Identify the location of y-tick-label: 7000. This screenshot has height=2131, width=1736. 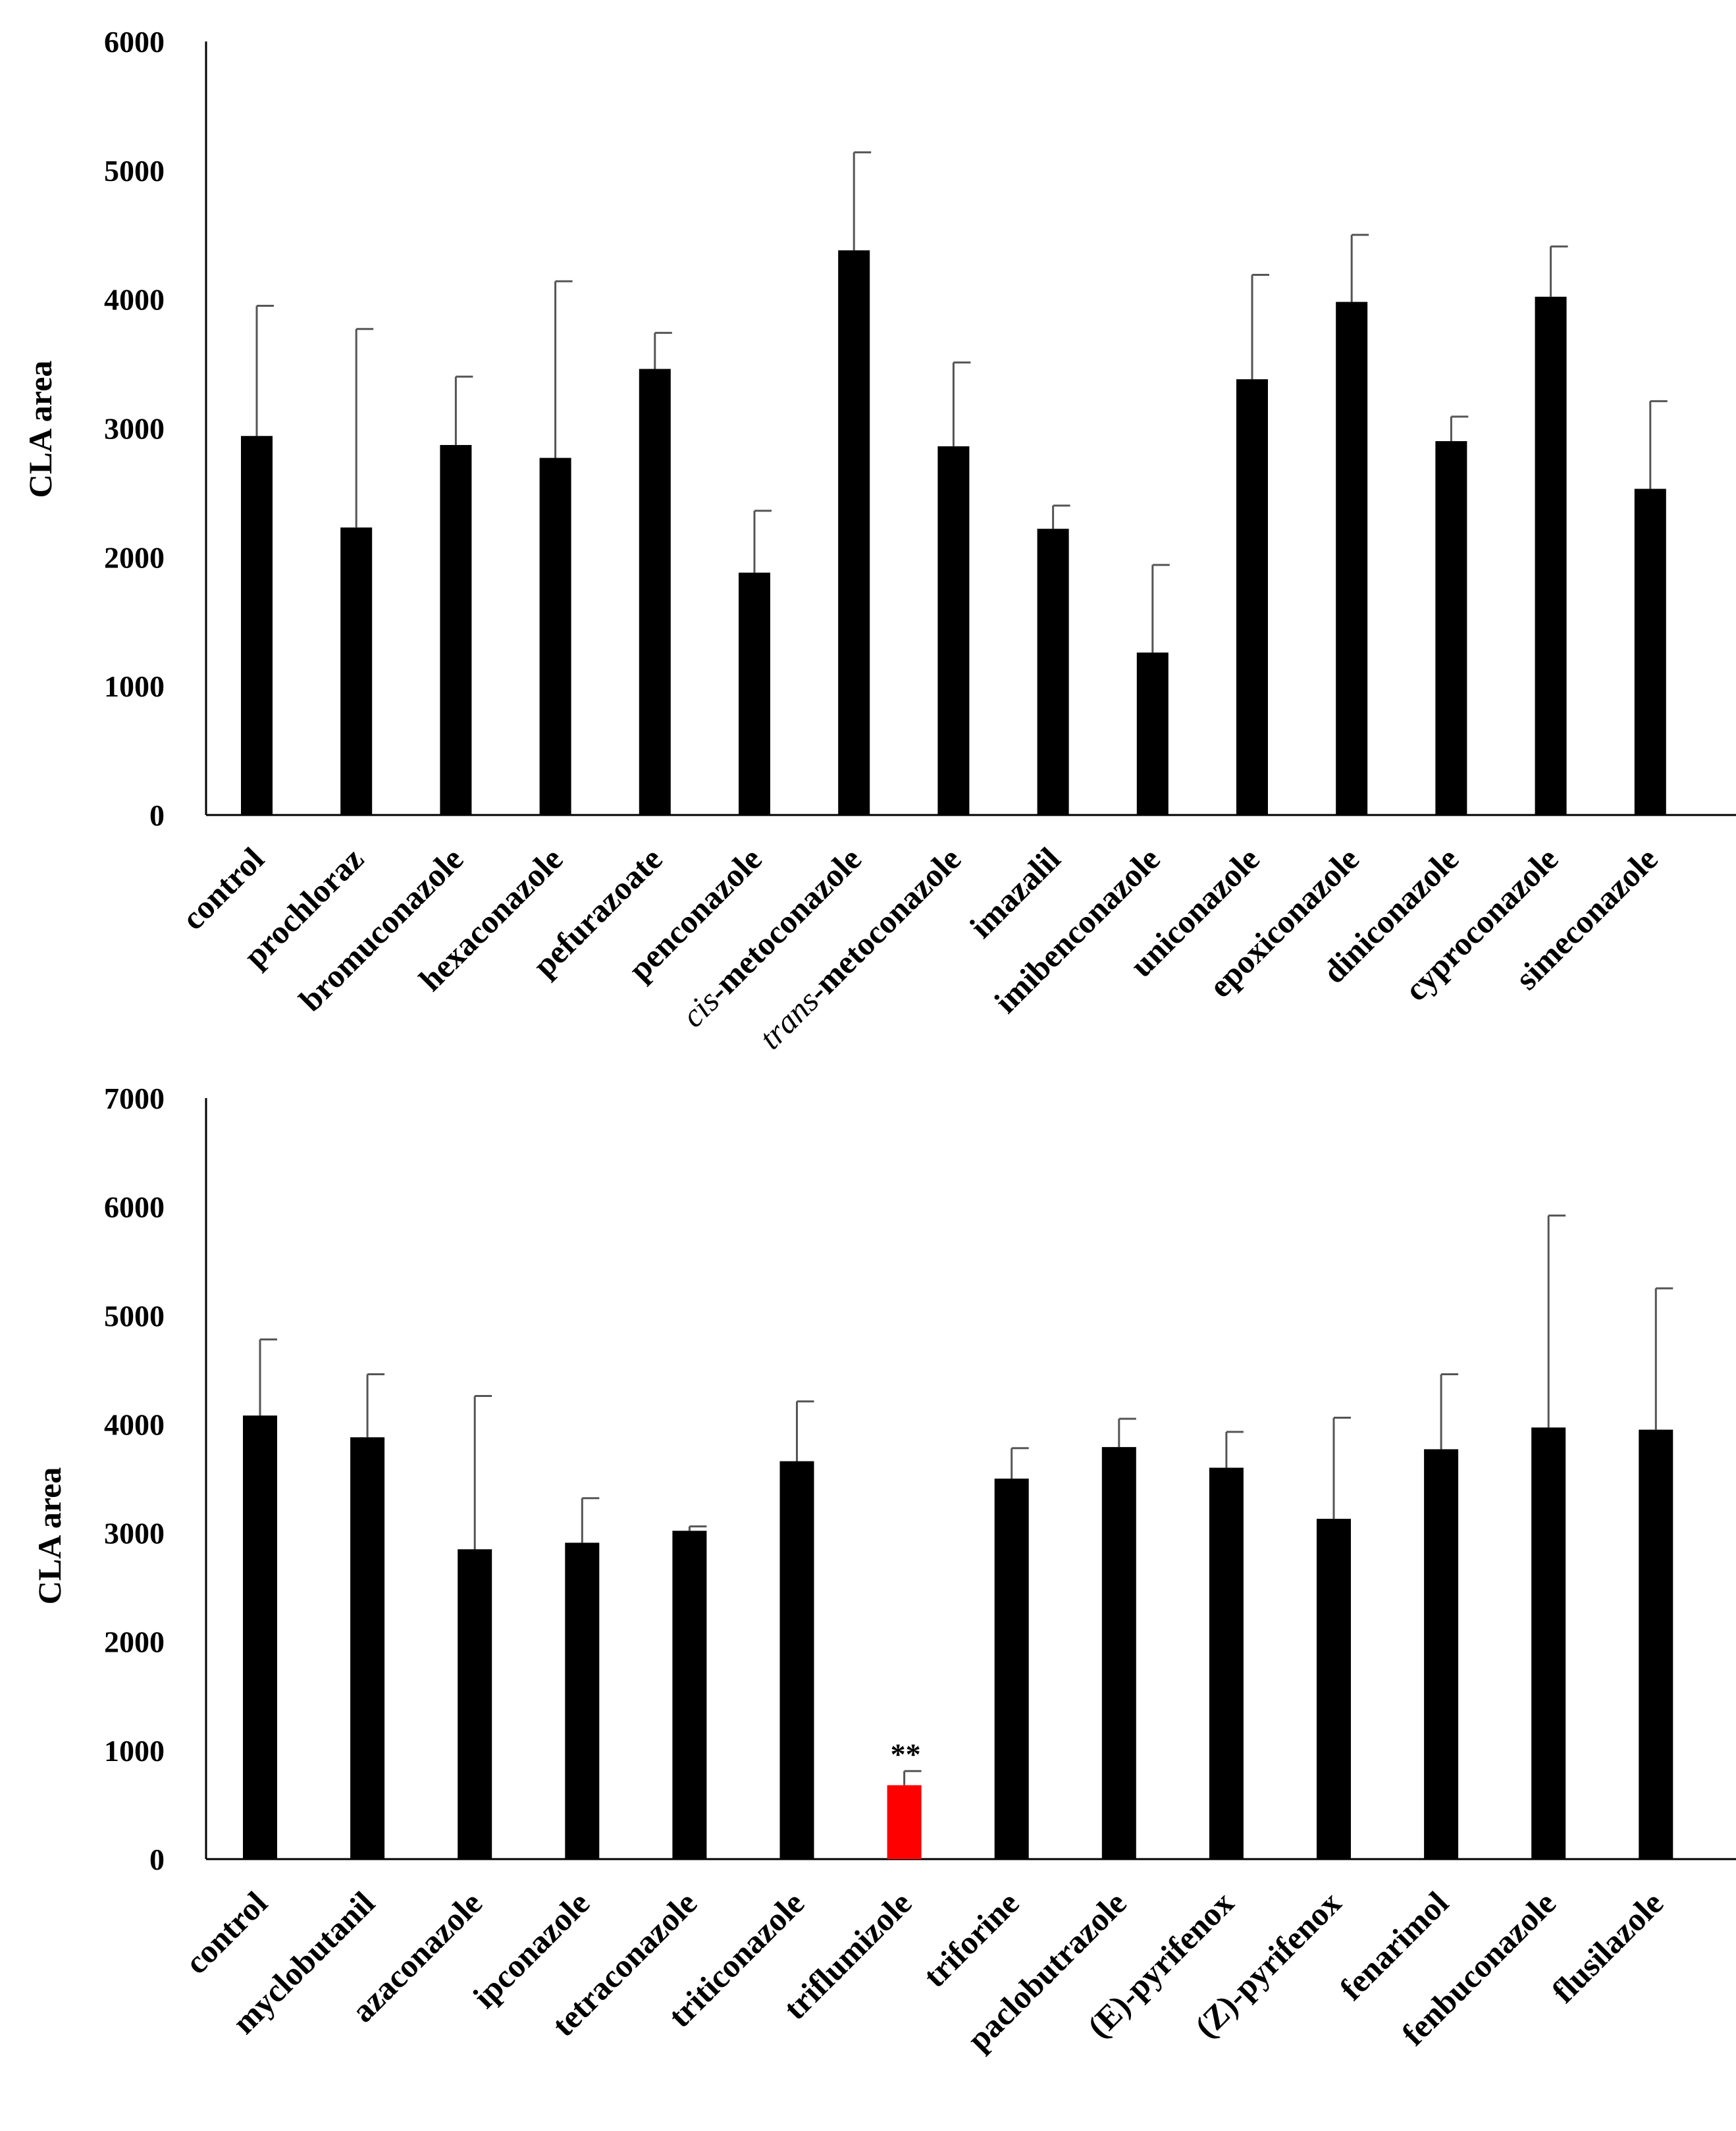
(134, 1099).